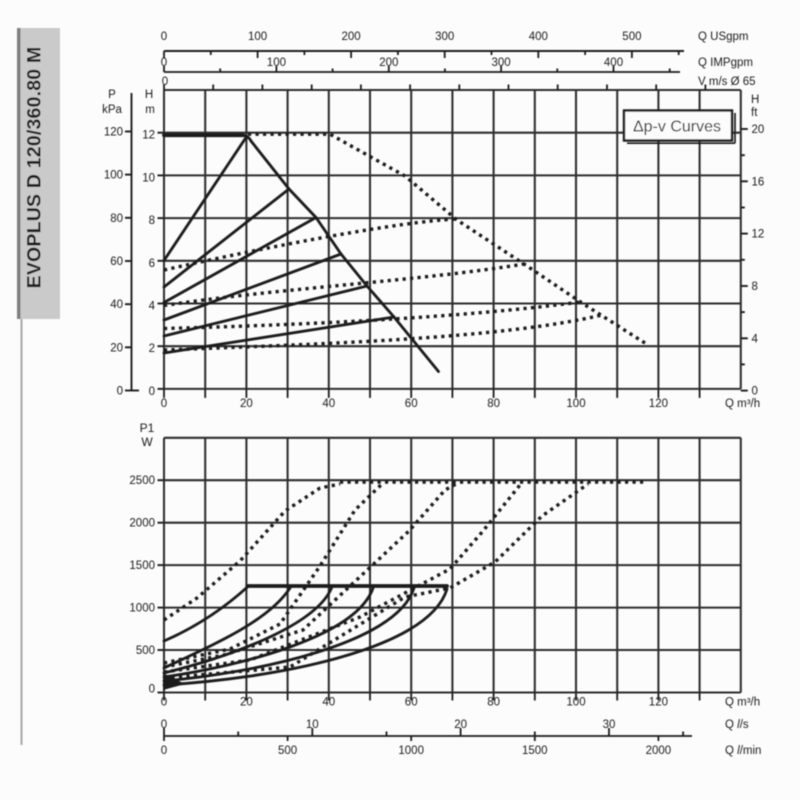 Image resolution: width=800 pixels, height=800 pixels. I want to click on svg-text: Q l/s, so click(737, 725).